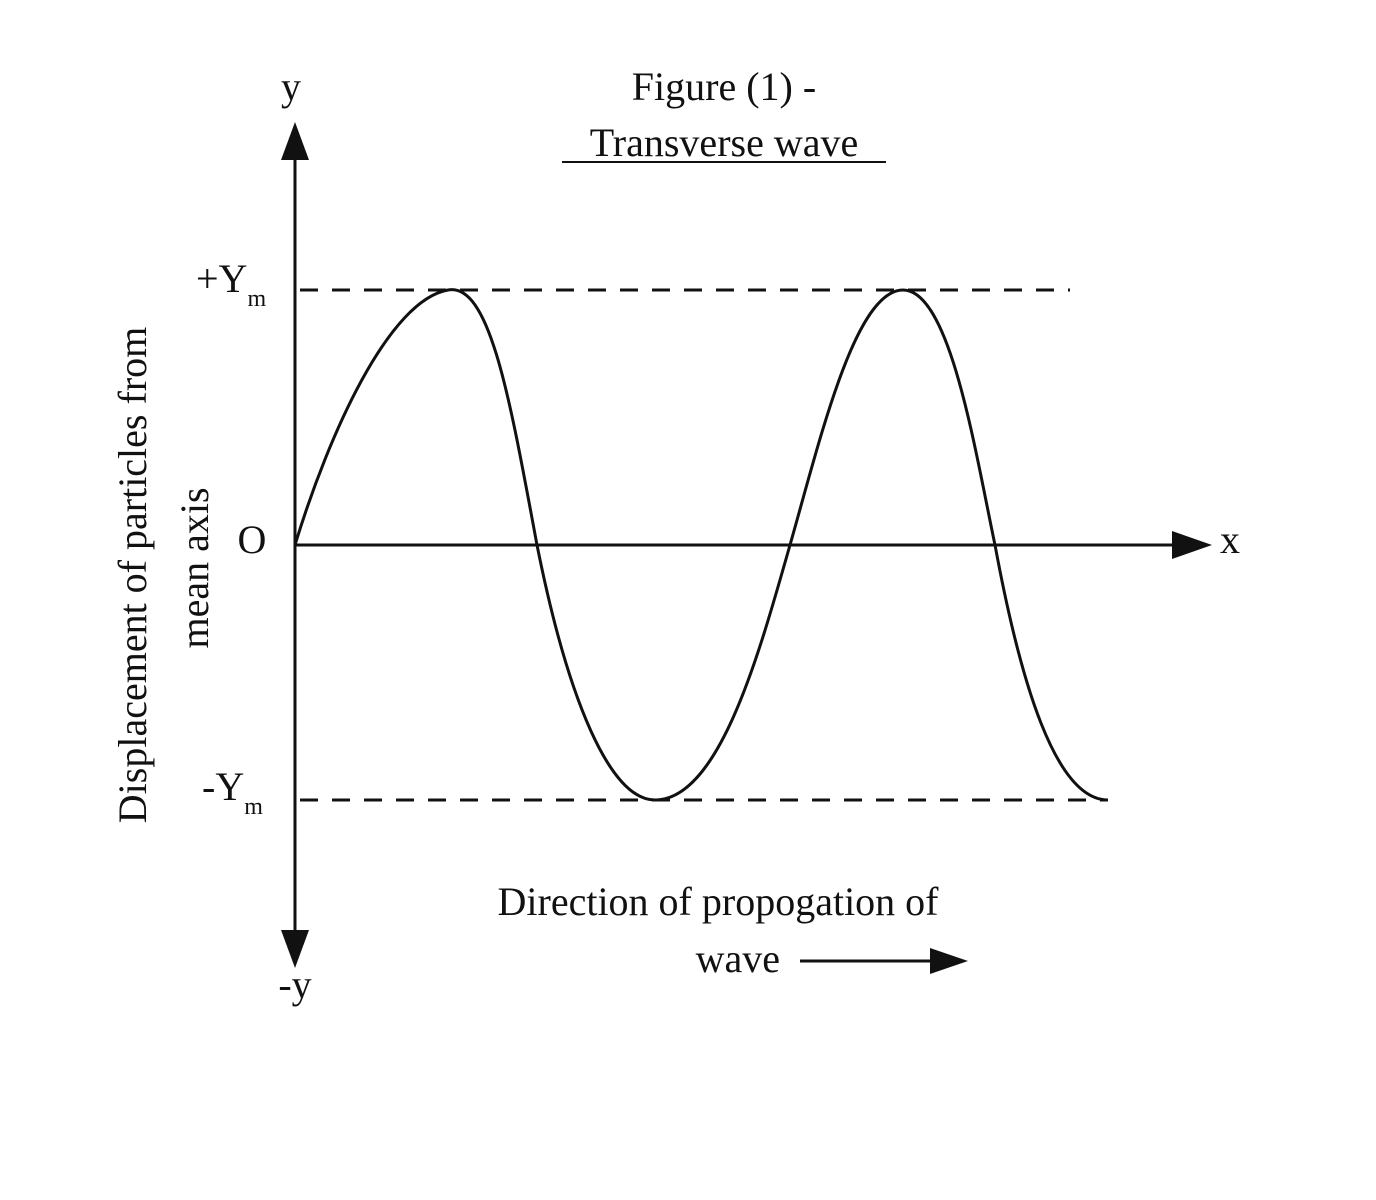 The height and width of the screenshot is (1200, 1376). Describe the element at coordinates (252, 539) in the screenshot. I see `origin-label: O` at that location.